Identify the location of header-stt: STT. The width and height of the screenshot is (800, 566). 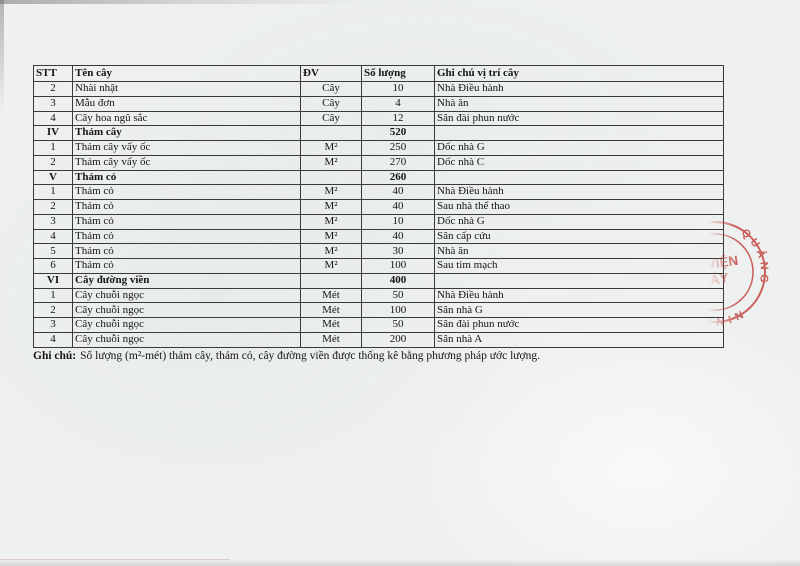
(53, 73).